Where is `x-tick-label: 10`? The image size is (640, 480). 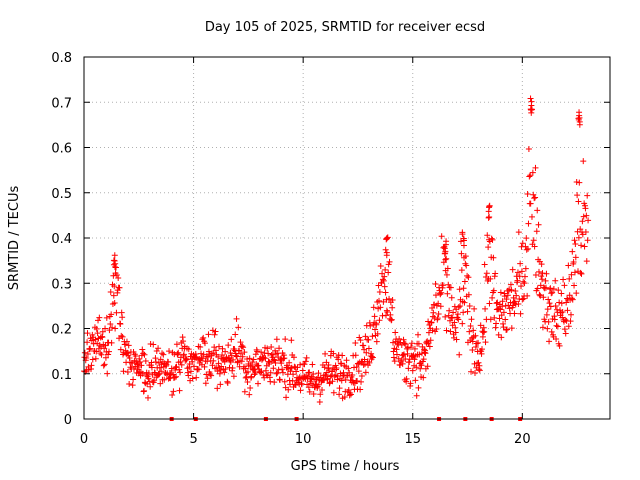 x-tick-label: 10 is located at coordinates (303, 439).